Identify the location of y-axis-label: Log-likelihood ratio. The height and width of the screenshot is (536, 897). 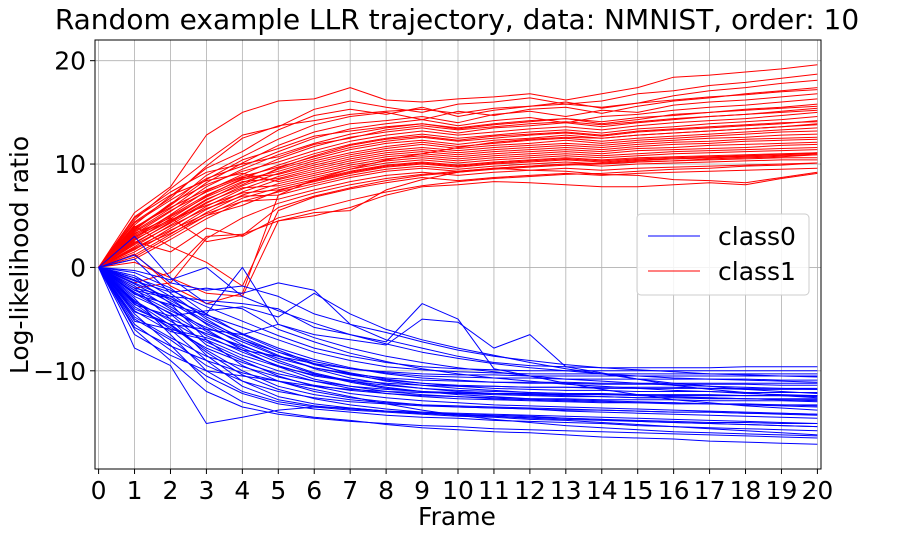
(19, 255).